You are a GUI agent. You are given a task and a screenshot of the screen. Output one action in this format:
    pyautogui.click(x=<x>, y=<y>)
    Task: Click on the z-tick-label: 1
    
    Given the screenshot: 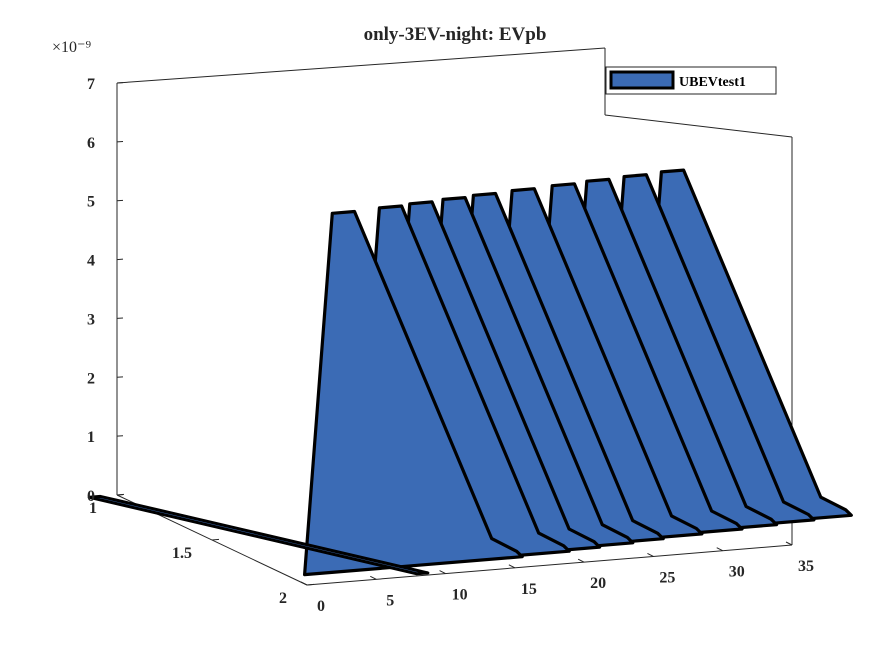 What is the action you would take?
    pyautogui.click(x=91, y=437)
    